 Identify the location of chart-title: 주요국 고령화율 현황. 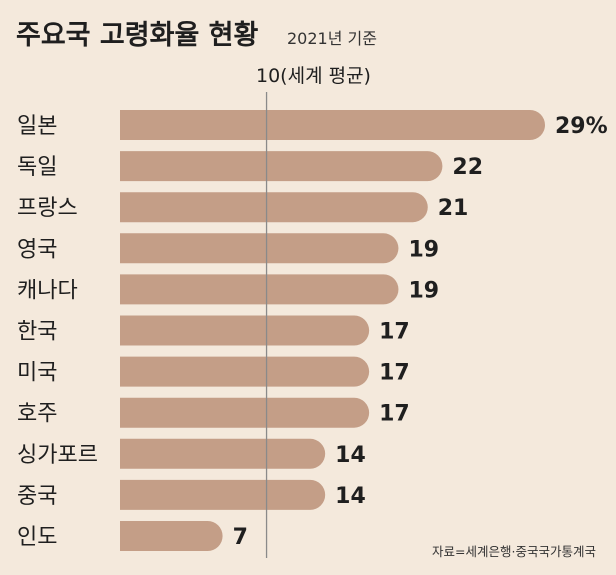
(137, 35).